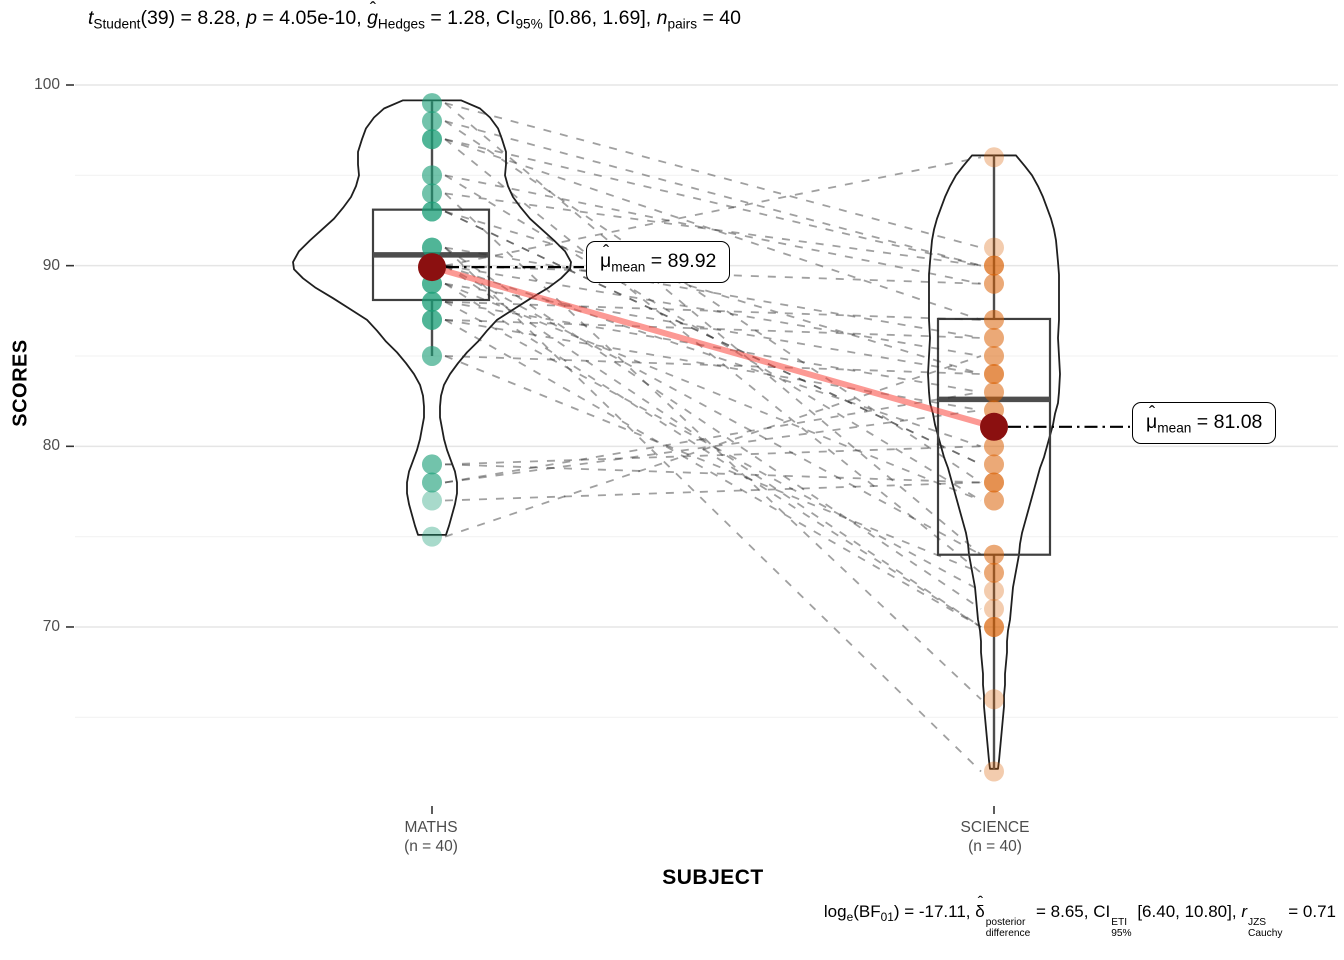  I want to click on text-run: (39) = 8.28,, so click(193, 18).